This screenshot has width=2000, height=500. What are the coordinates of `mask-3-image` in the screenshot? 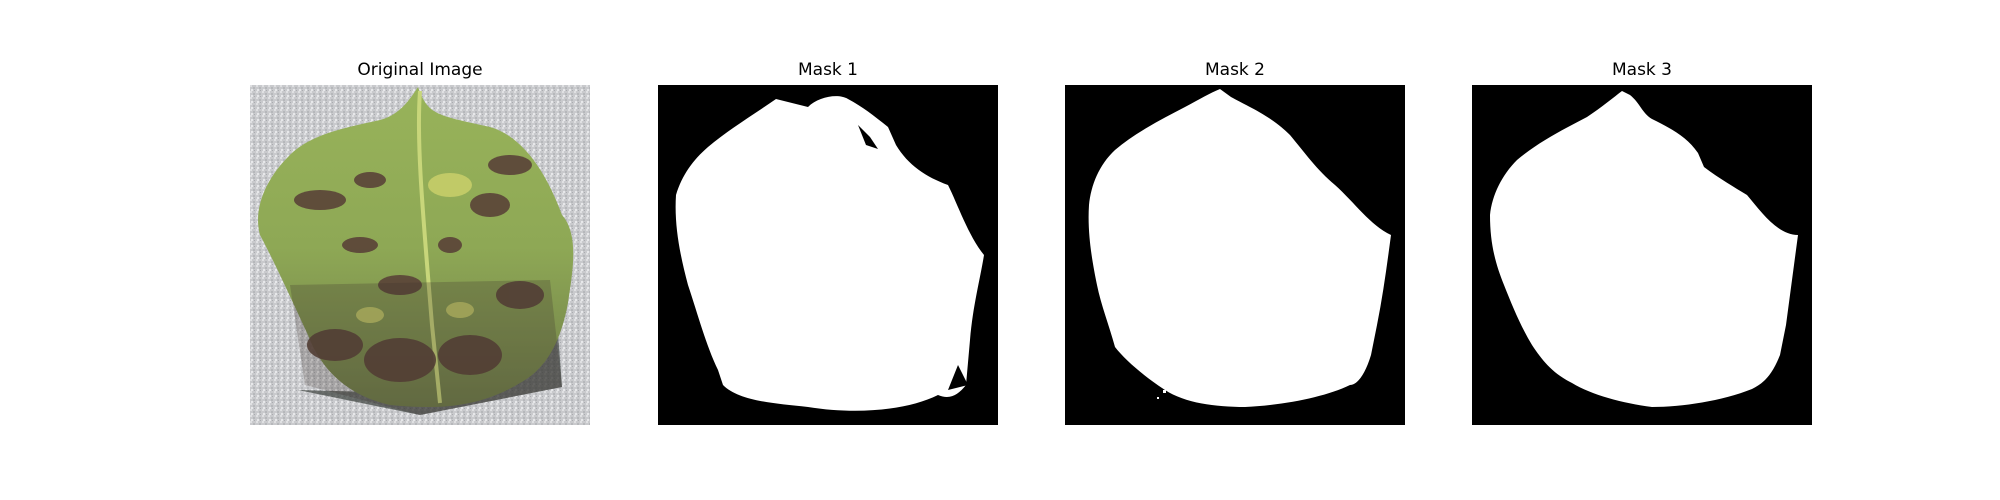 It's located at (1642, 255).